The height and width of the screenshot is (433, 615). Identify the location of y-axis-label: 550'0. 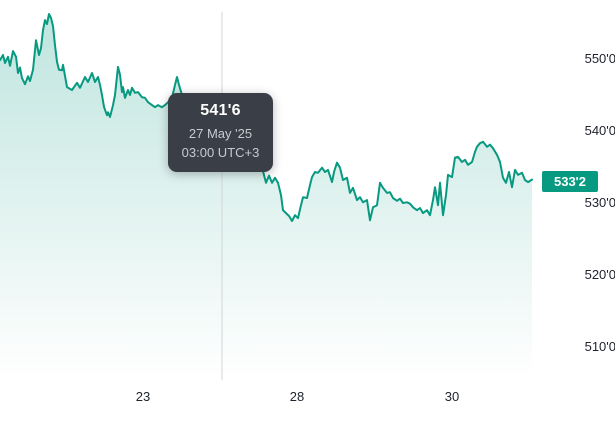
(599, 58).